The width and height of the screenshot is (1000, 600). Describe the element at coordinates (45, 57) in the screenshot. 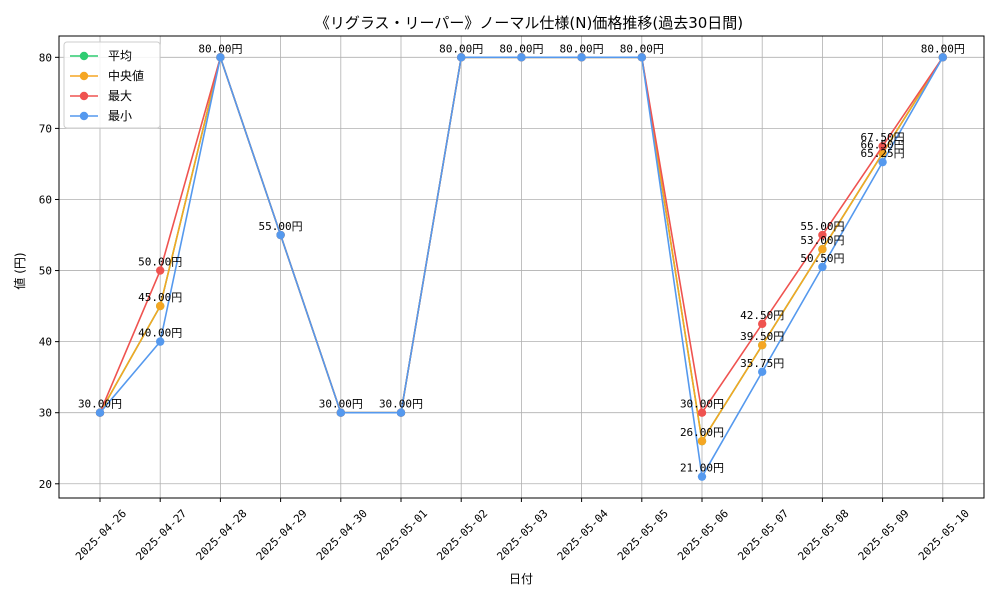

I see `y-tick-label: 80` at that location.